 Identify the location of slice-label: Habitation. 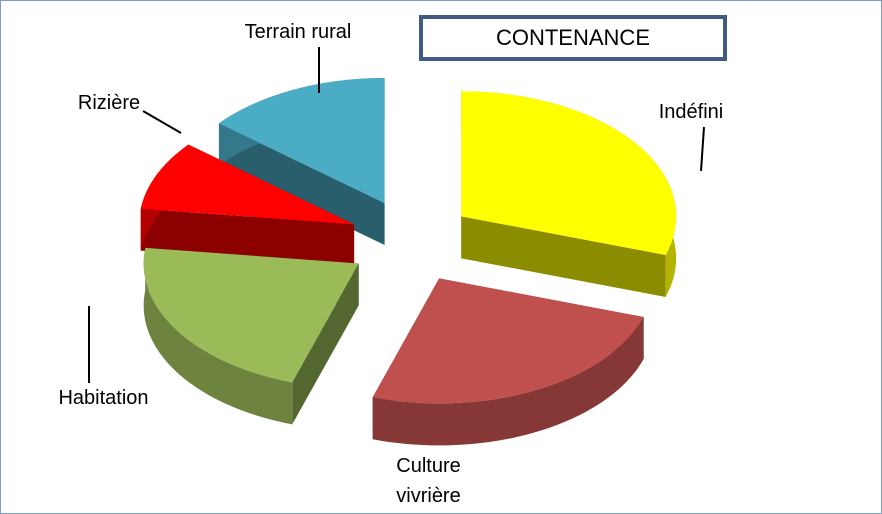
(103, 398).